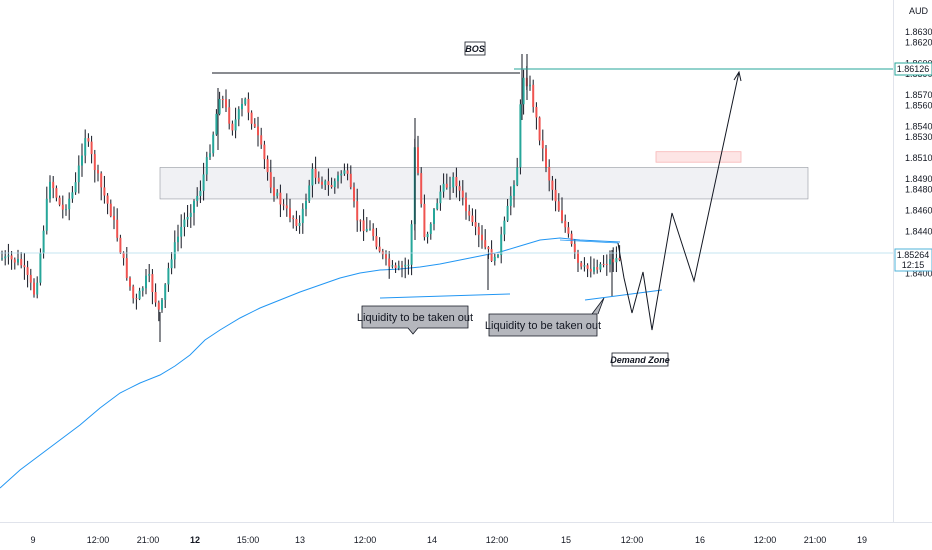 The width and height of the screenshot is (932, 550). I want to click on price-tick-label: 1.84600, so click(918, 211).